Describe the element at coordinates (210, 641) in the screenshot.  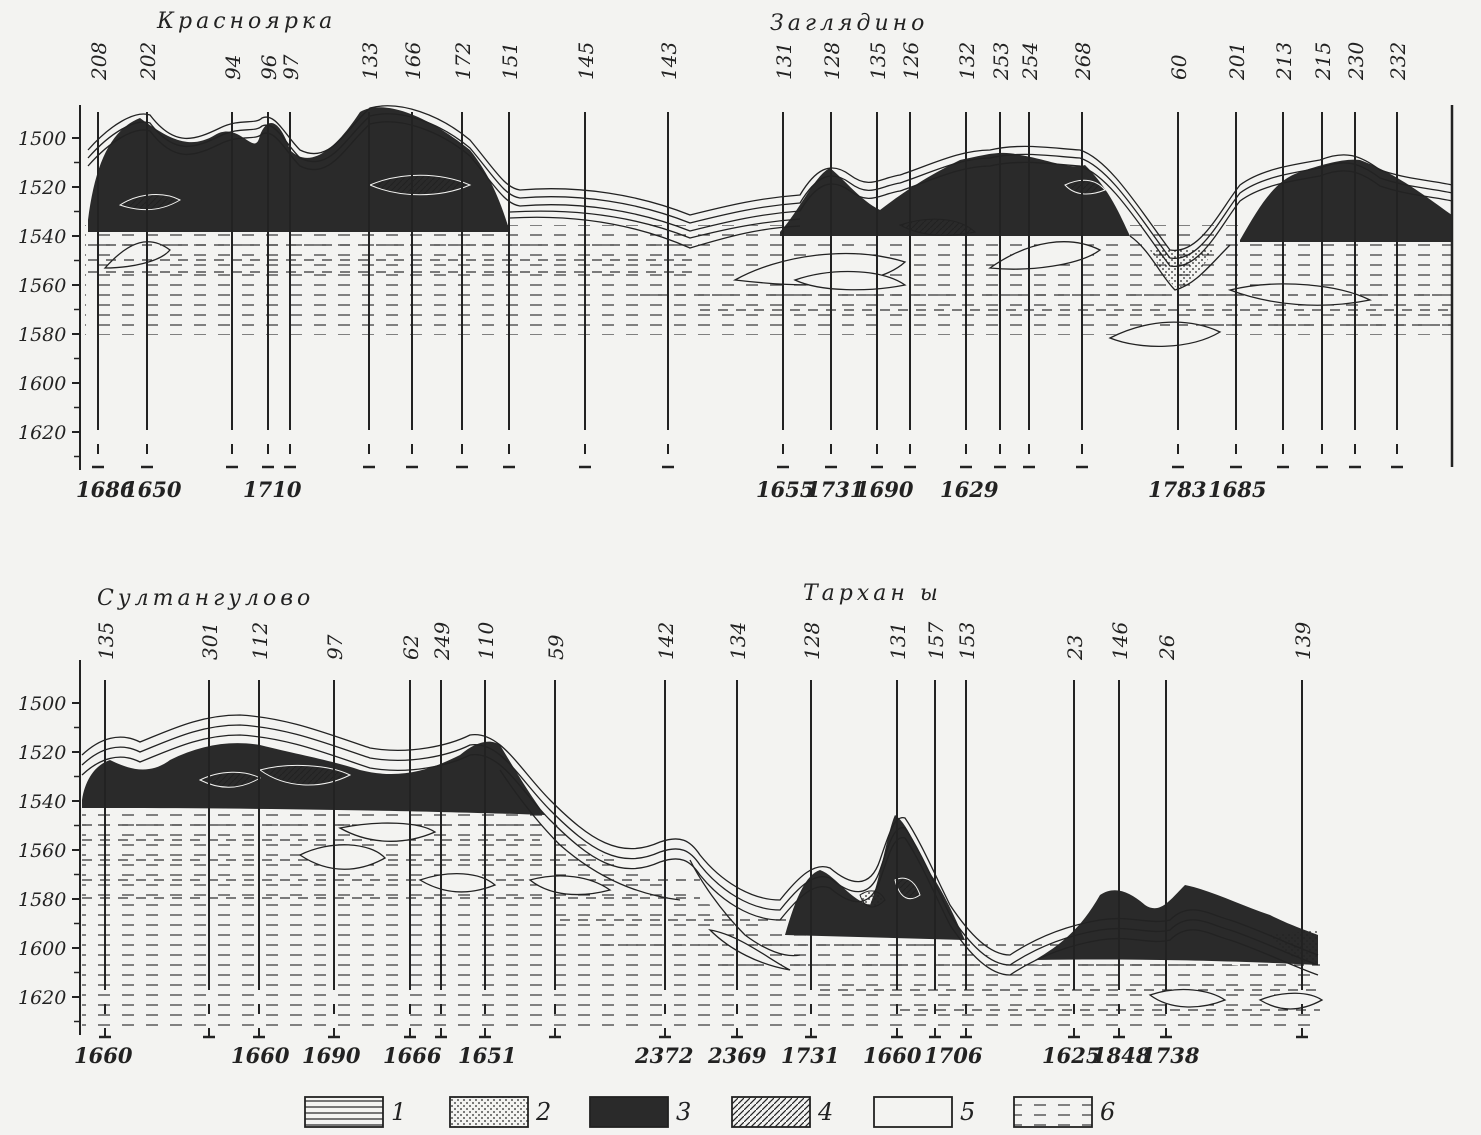
I see `well-number-label: 301` at that location.